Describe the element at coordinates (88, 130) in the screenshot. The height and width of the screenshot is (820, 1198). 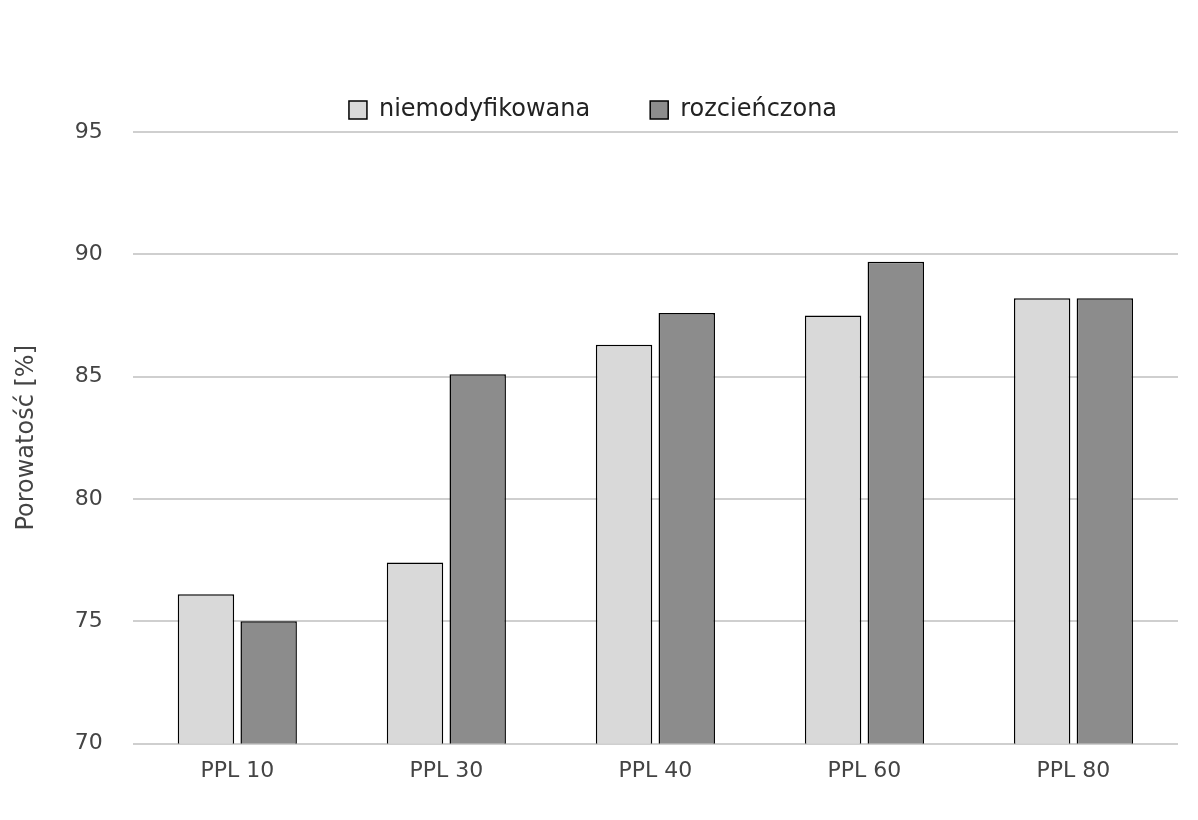
I see `y-tick-label: 95` at that location.